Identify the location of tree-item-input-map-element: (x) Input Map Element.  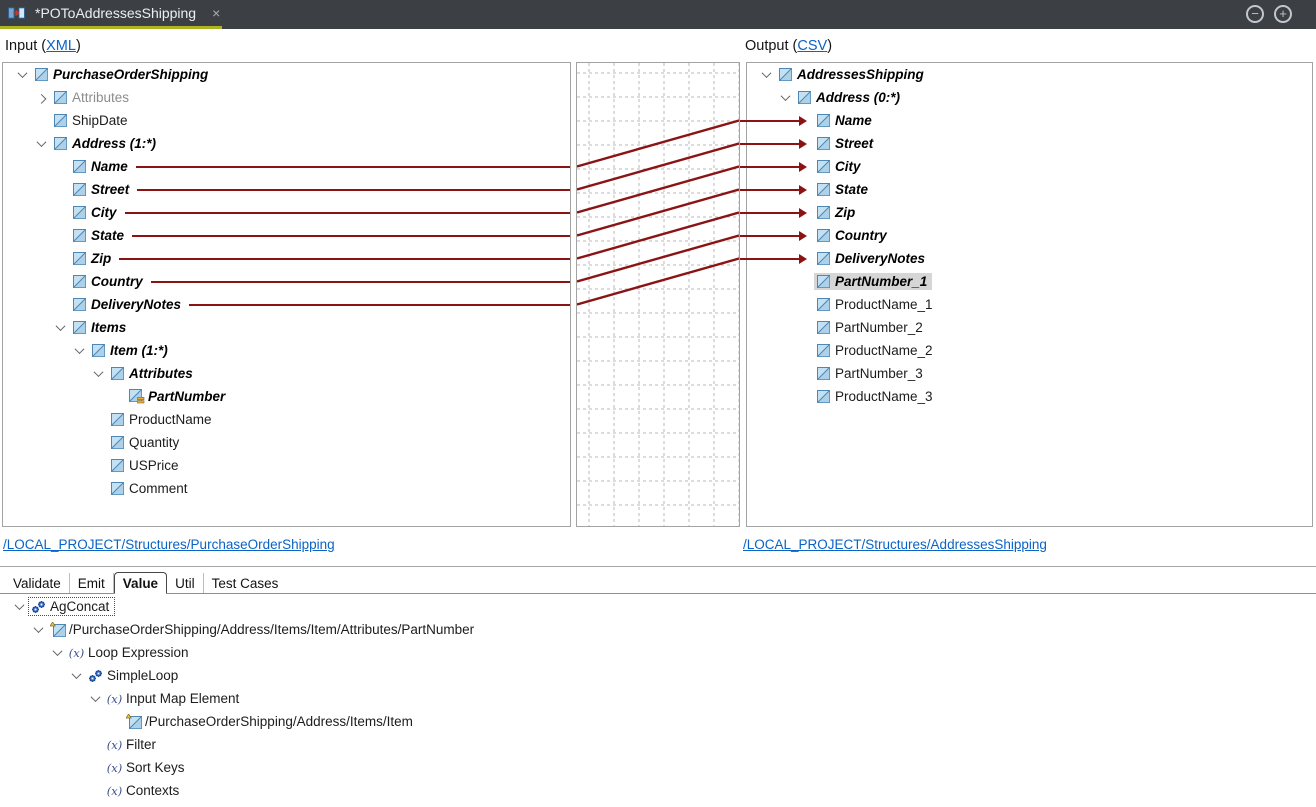
(658, 698).